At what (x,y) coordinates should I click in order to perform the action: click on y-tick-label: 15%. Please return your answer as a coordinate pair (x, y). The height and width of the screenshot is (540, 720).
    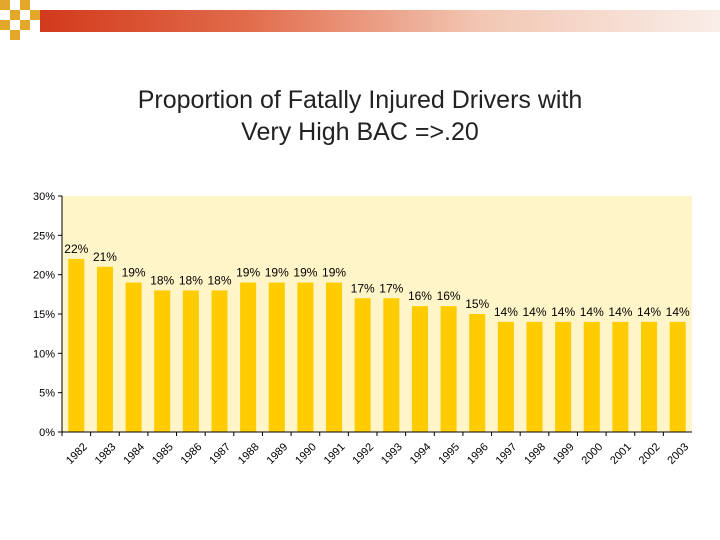
    Looking at the image, I should click on (44, 315).